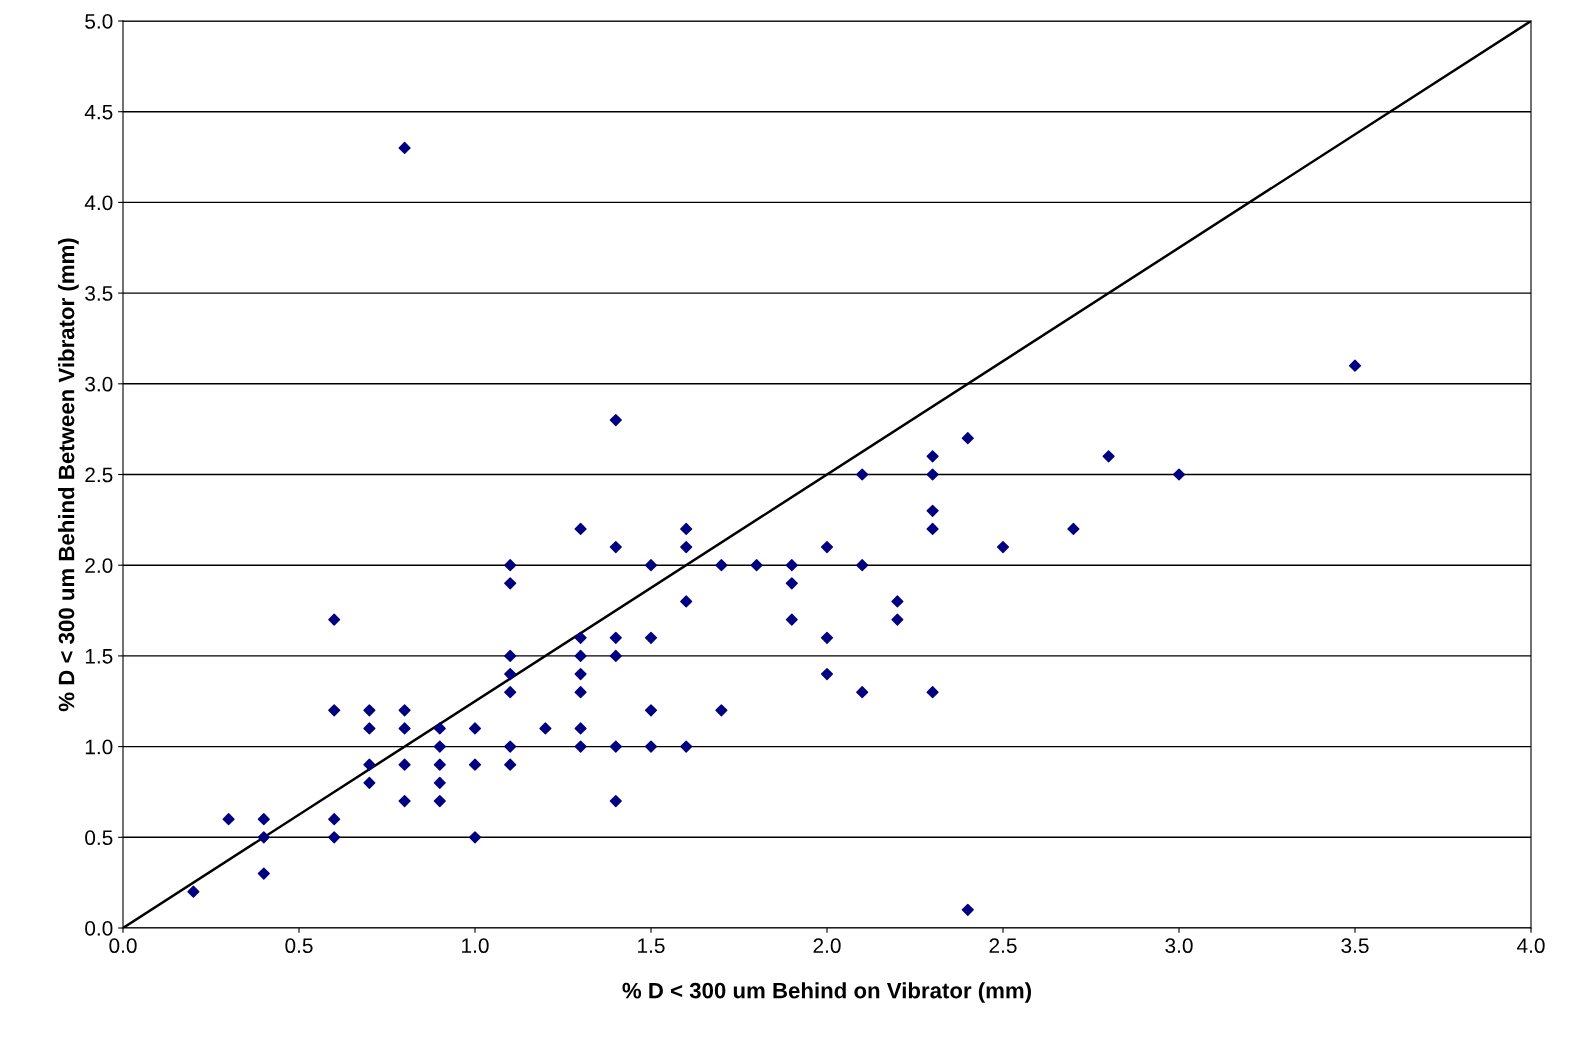  Describe the element at coordinates (99, 21) in the screenshot. I see `y-tick-label: 5.0` at that location.